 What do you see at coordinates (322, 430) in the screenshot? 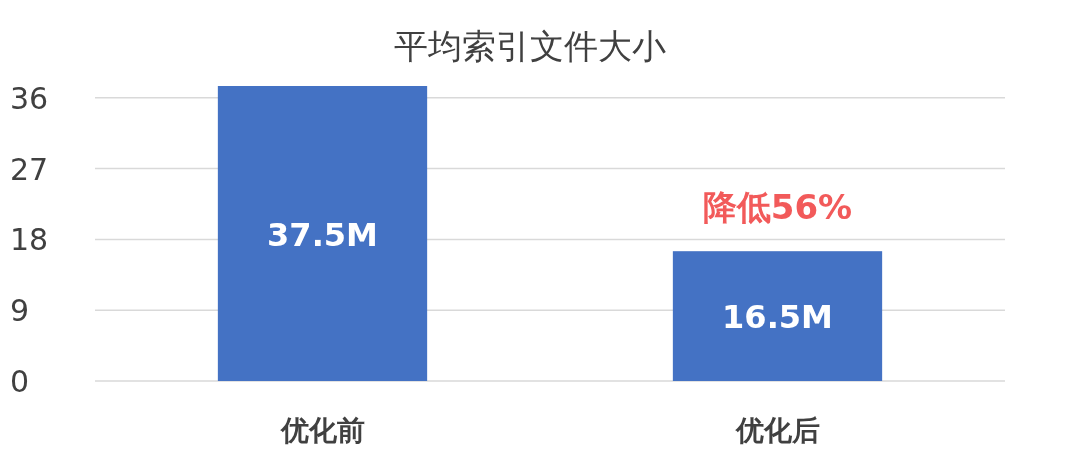
I see `x-tick-label: 优化前` at bounding box center [322, 430].